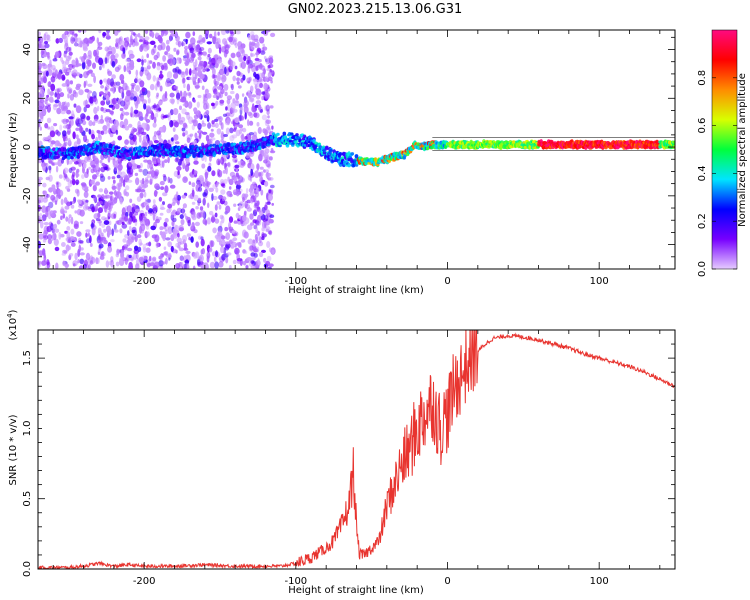 The image size is (750, 600). I want to click on x-tick-label: 0, so click(447, 281).